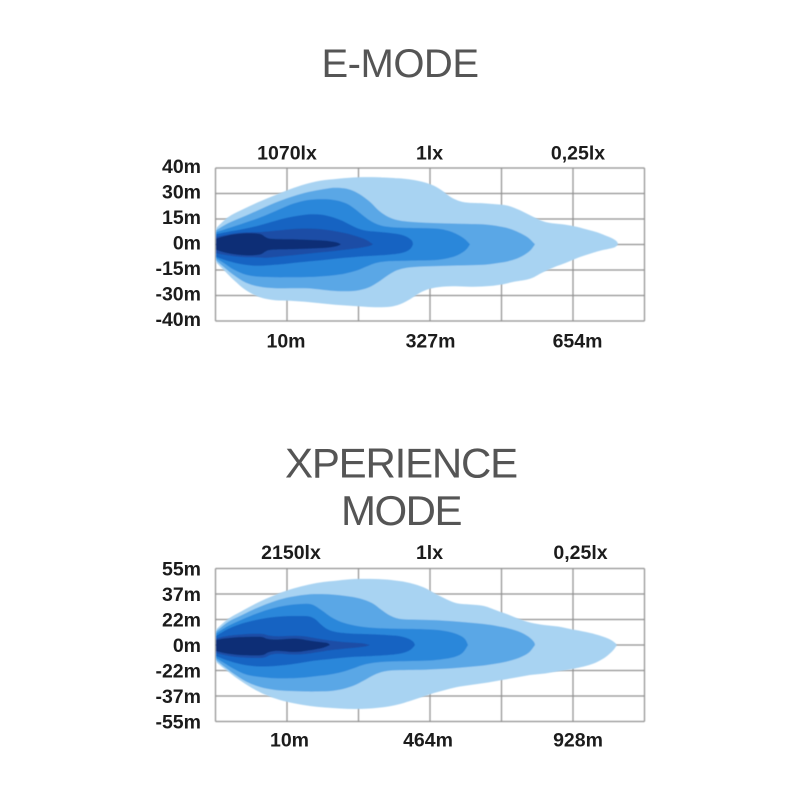  Describe the element at coordinates (178, 723) in the screenshot. I see `svg-text: -55m` at that location.